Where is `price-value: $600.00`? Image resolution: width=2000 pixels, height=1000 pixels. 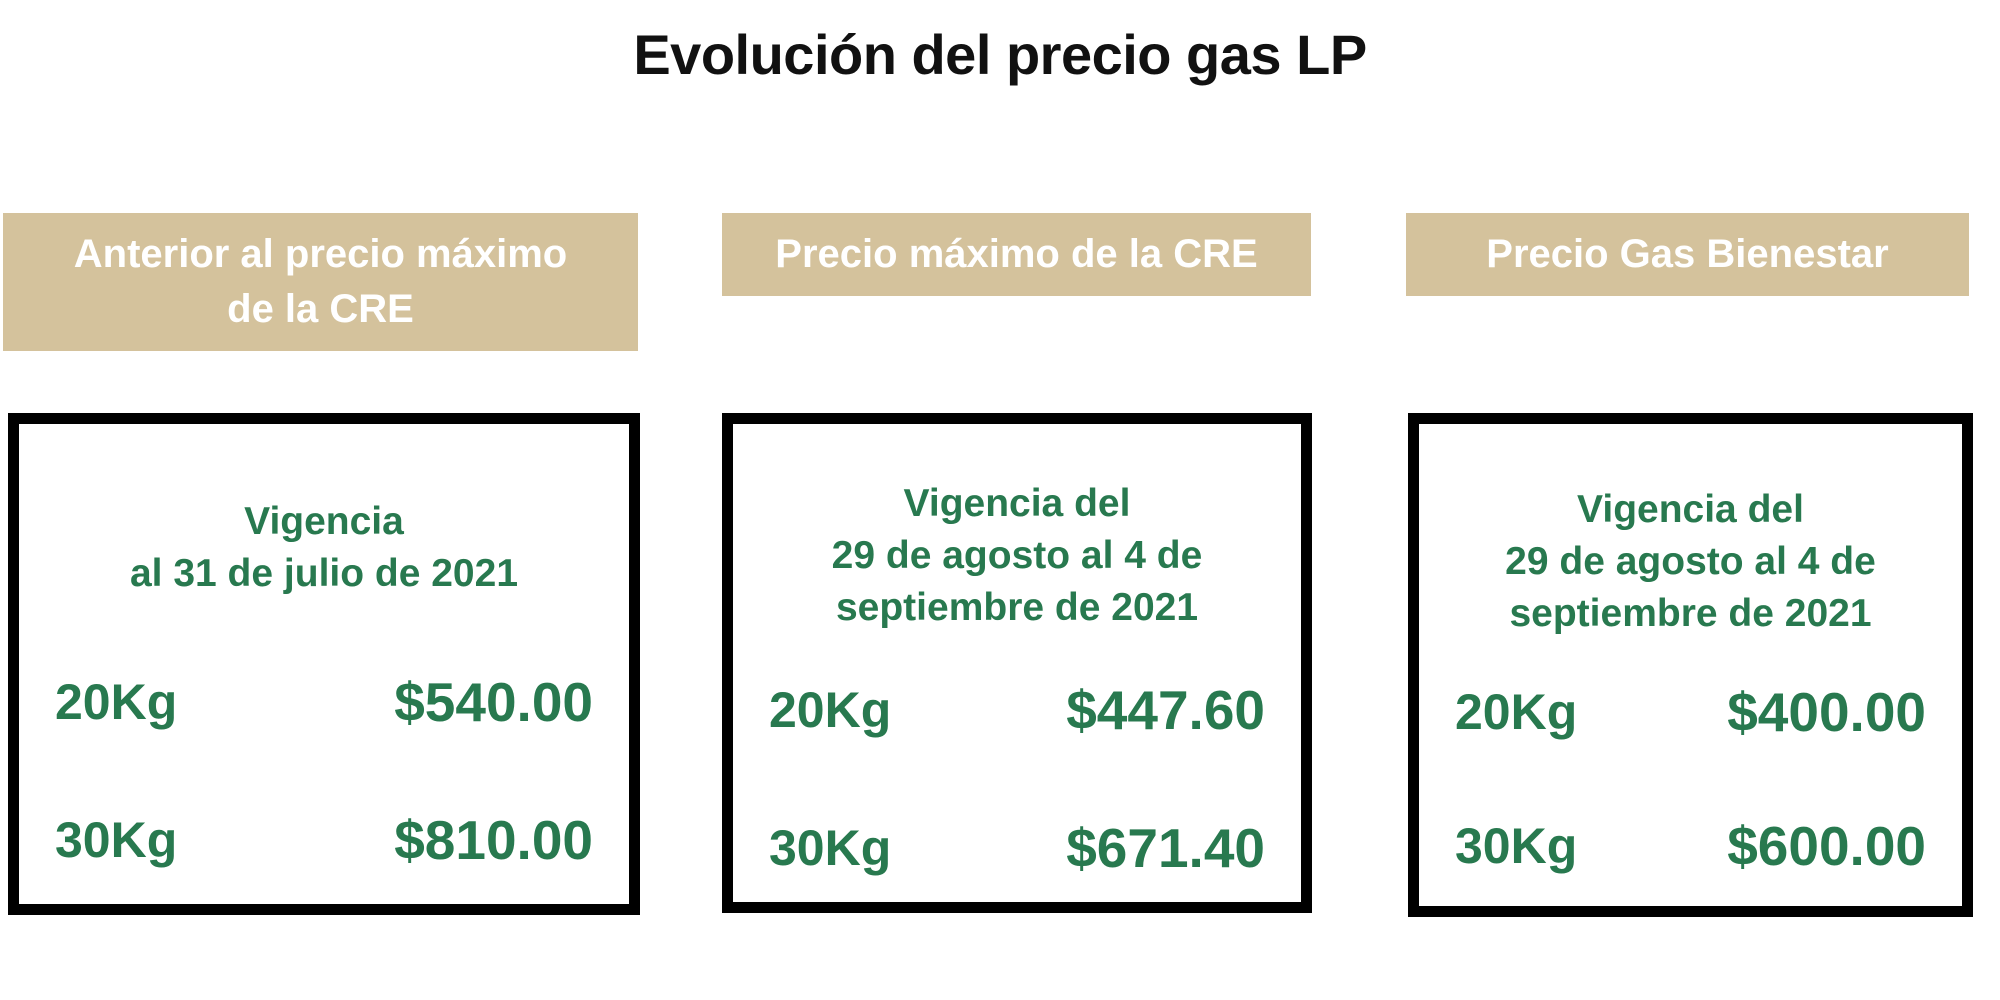 price-value: $600.00 is located at coordinates (1826, 846).